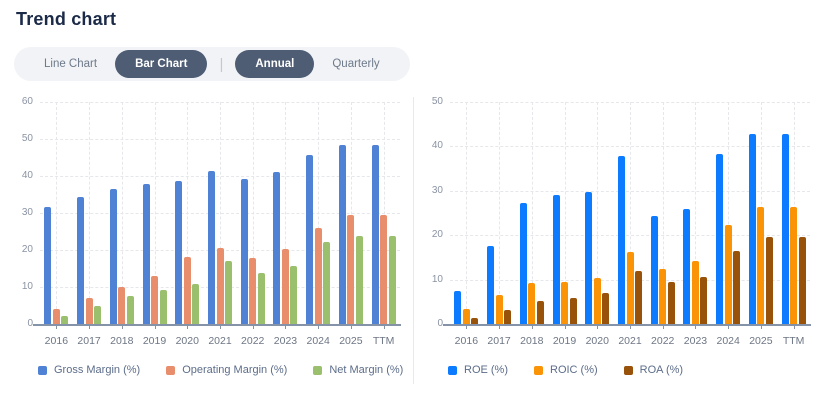 This screenshot has width=827, height=404. I want to click on bar-roe-ttm, so click(785, 229).